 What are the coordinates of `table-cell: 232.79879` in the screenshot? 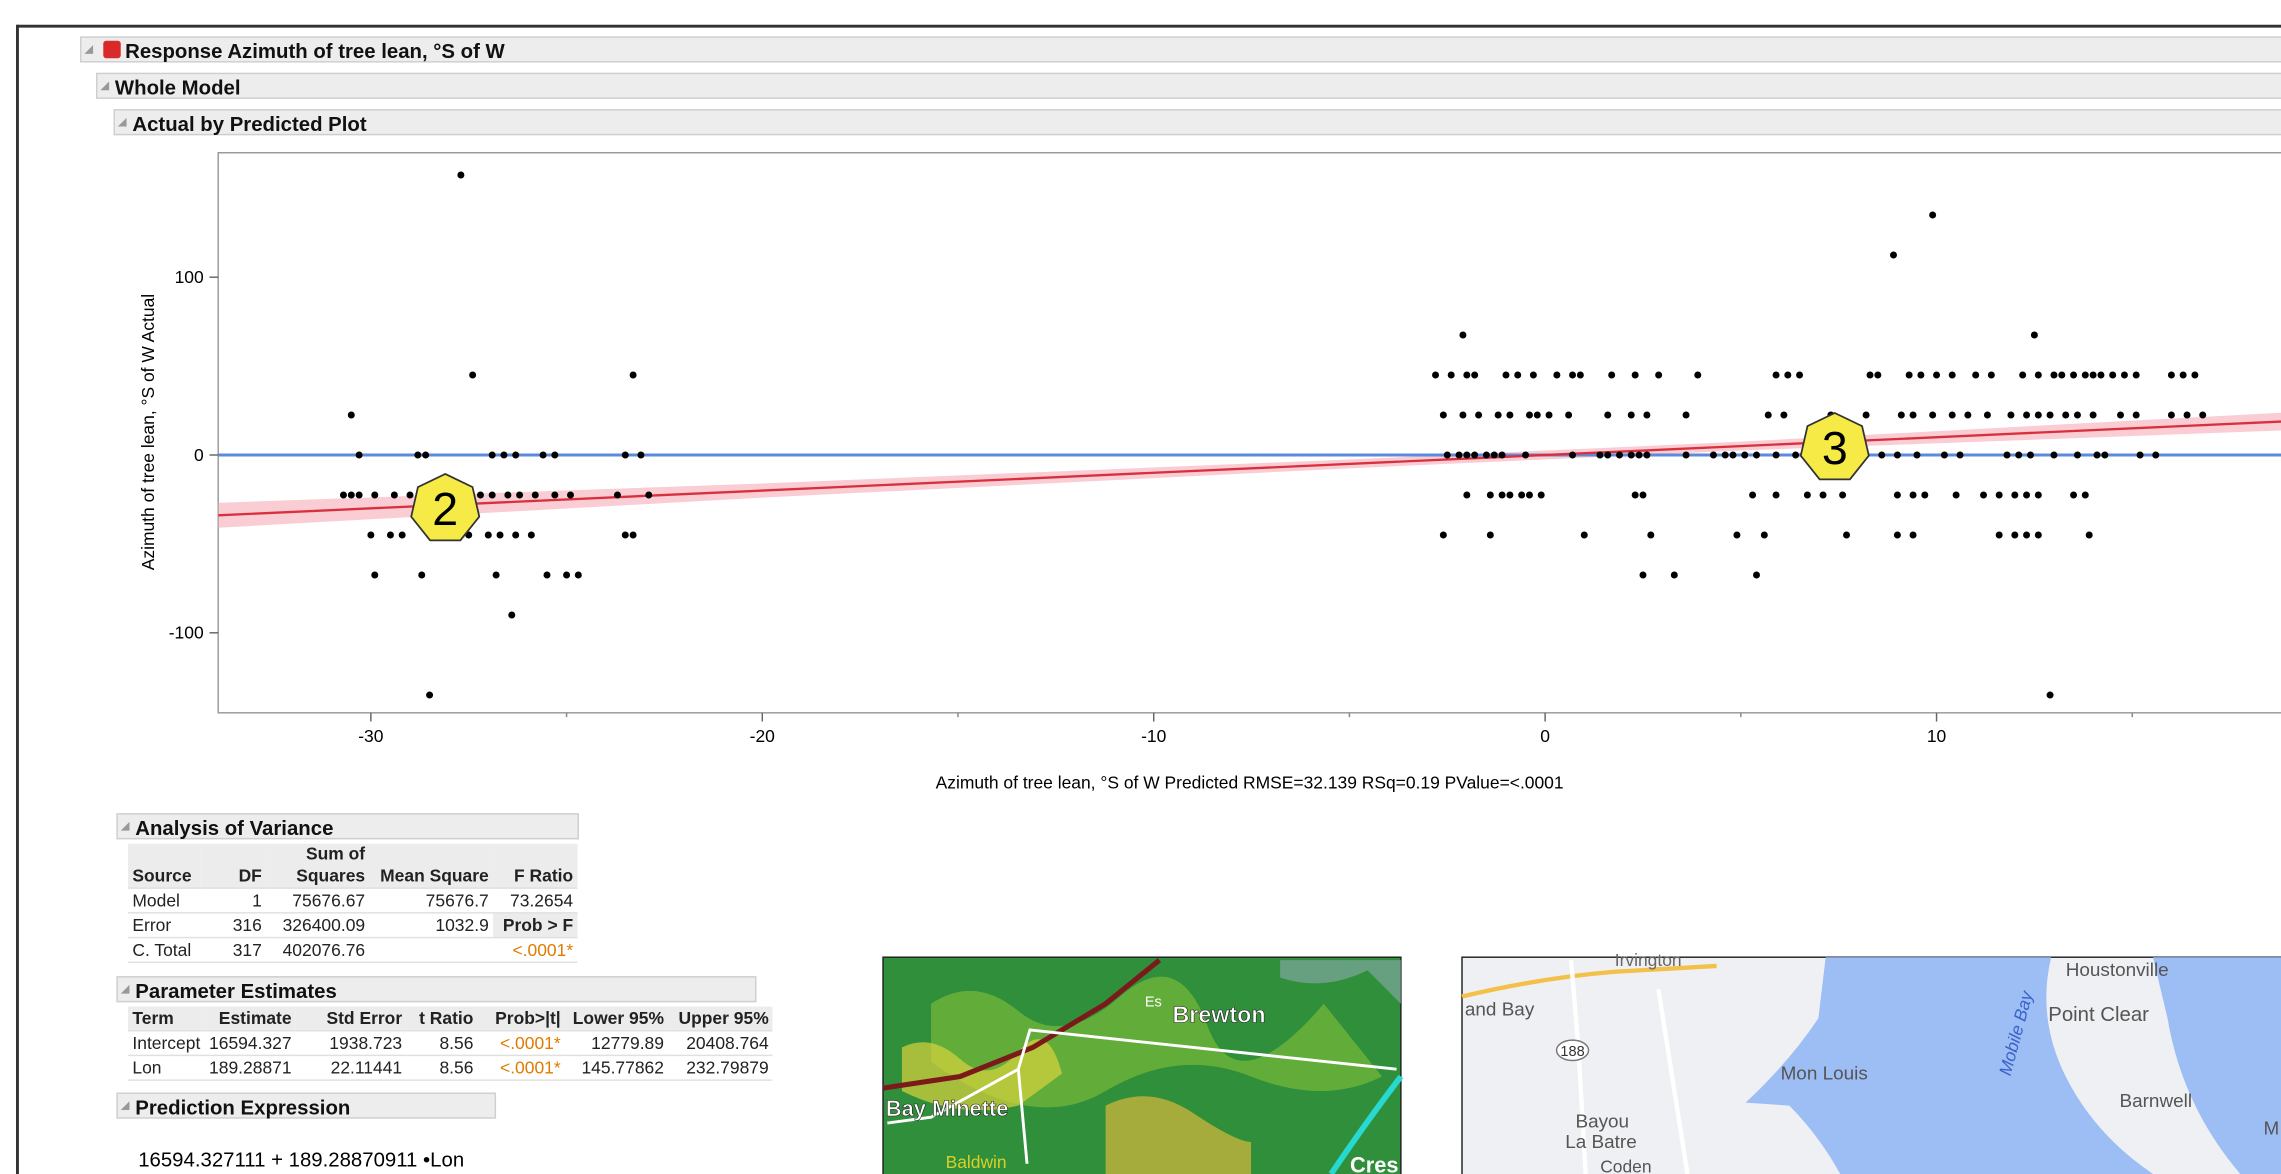 It's located at (721, 1068).